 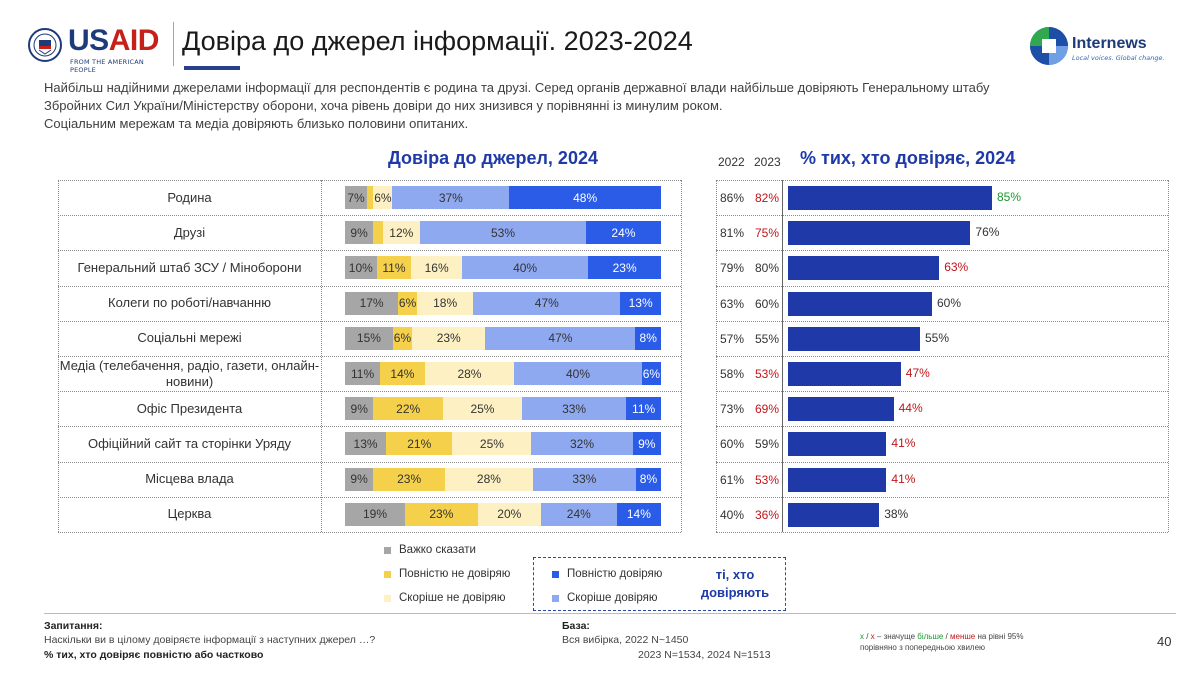 What do you see at coordinates (648, 479) in the screenshot?
I see `bar-segment-fully-trust: 8%` at bounding box center [648, 479].